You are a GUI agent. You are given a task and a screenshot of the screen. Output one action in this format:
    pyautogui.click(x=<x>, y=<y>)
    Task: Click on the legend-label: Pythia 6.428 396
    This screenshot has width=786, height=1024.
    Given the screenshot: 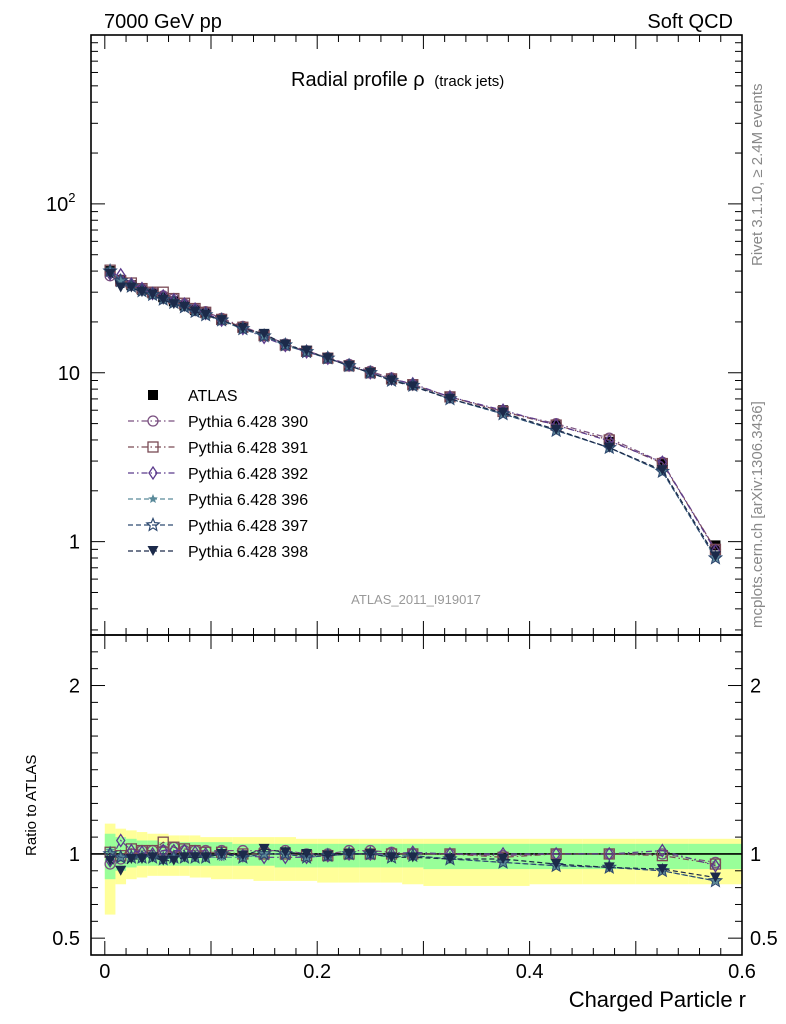 What is the action you would take?
    pyautogui.click(x=248, y=500)
    